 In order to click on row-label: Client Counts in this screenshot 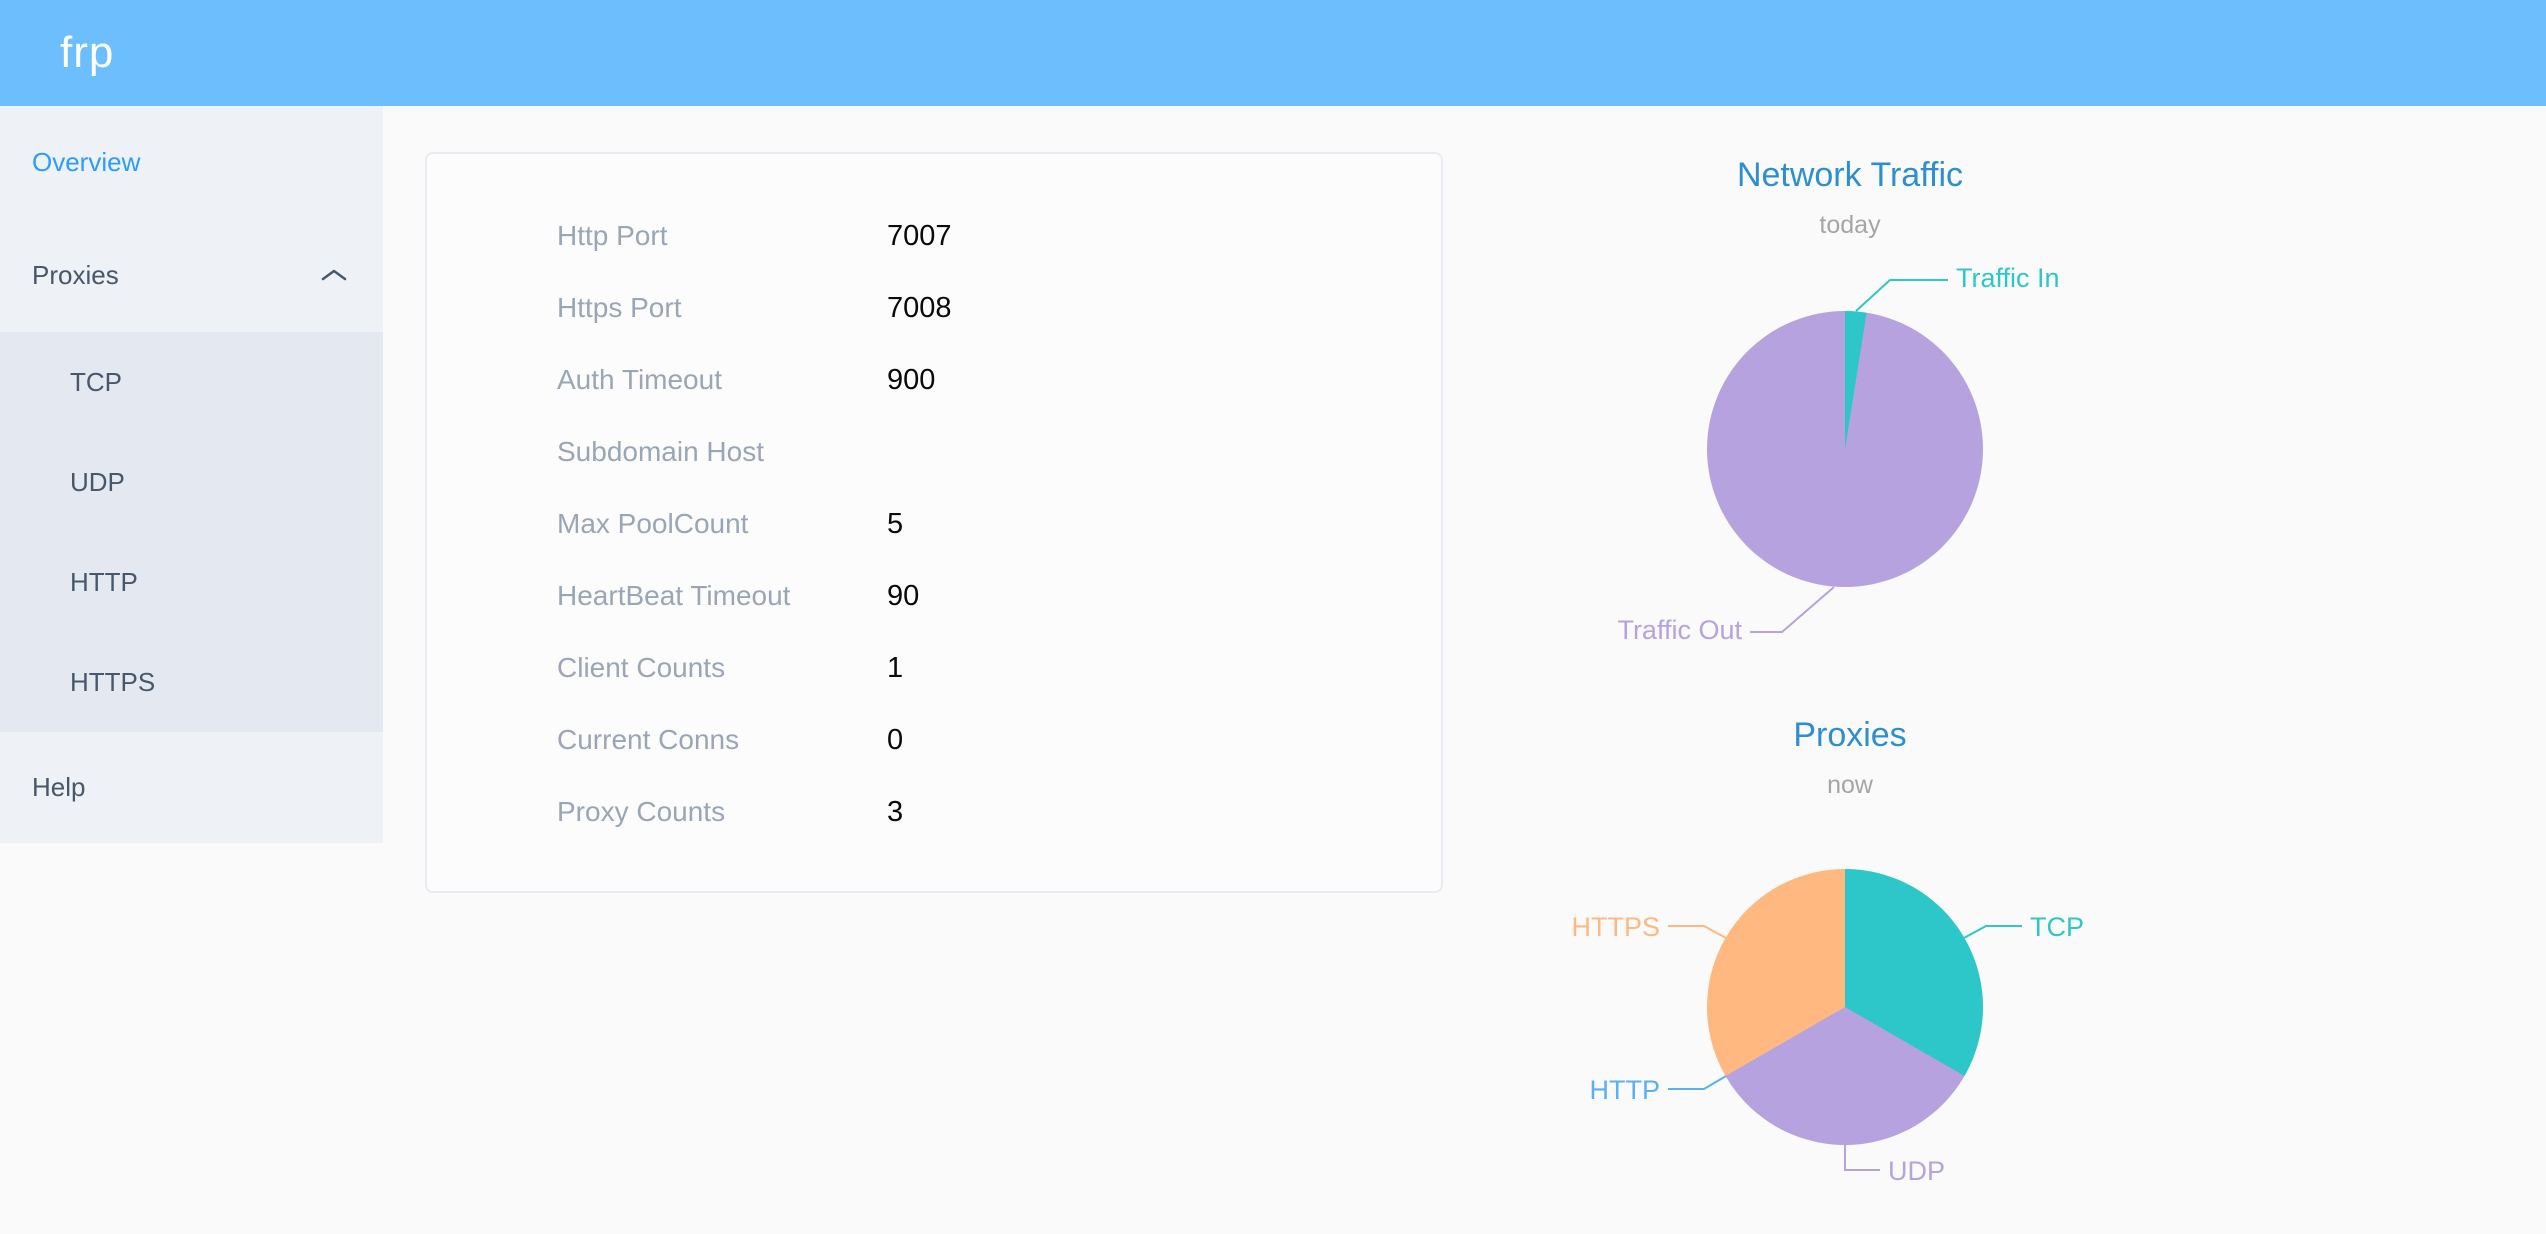, I will do `click(641, 667)`.